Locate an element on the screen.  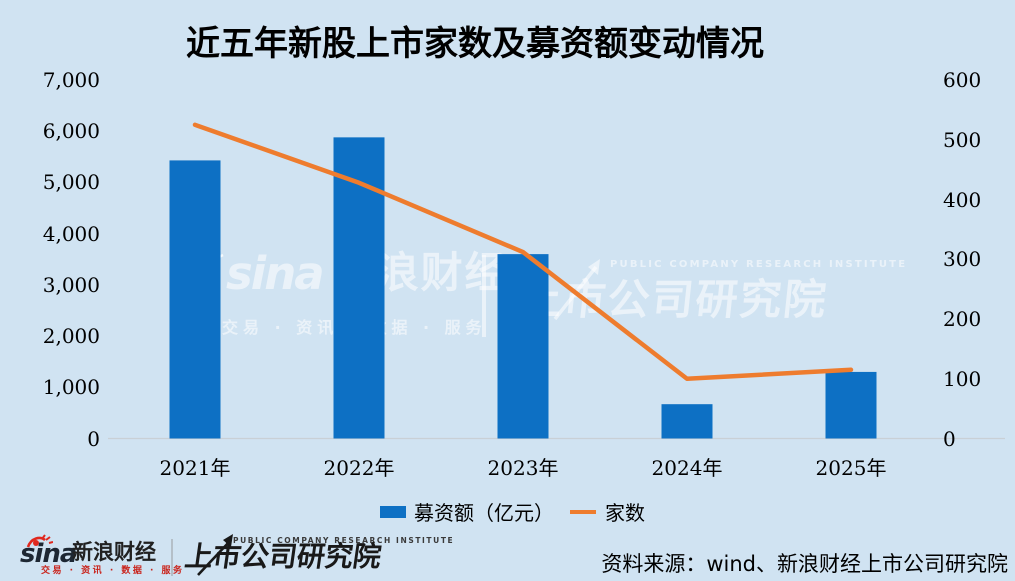
watermark-divider is located at coordinates (484, 296).